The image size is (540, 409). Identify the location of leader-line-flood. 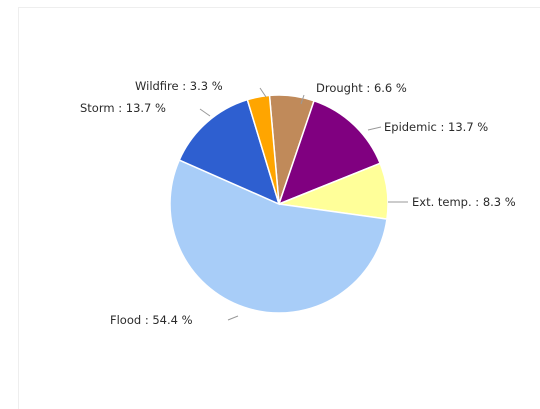
(233, 318).